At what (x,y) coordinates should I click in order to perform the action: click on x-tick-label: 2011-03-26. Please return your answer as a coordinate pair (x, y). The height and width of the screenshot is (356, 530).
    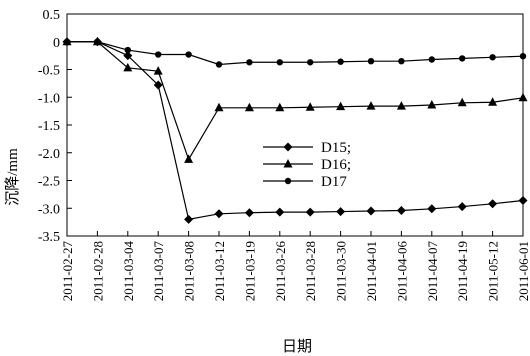
    Looking at the image, I should click on (280, 271).